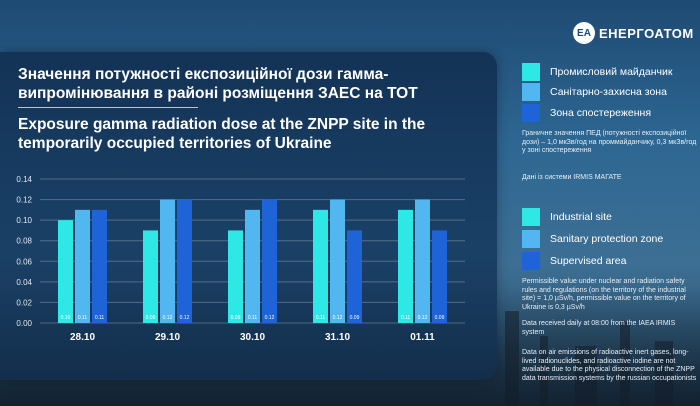 The width and height of the screenshot is (700, 406). Describe the element at coordinates (572, 177) in the screenshot. I see `note-source-ua: Дані із системи IRMIS МАГАТЕ` at that location.